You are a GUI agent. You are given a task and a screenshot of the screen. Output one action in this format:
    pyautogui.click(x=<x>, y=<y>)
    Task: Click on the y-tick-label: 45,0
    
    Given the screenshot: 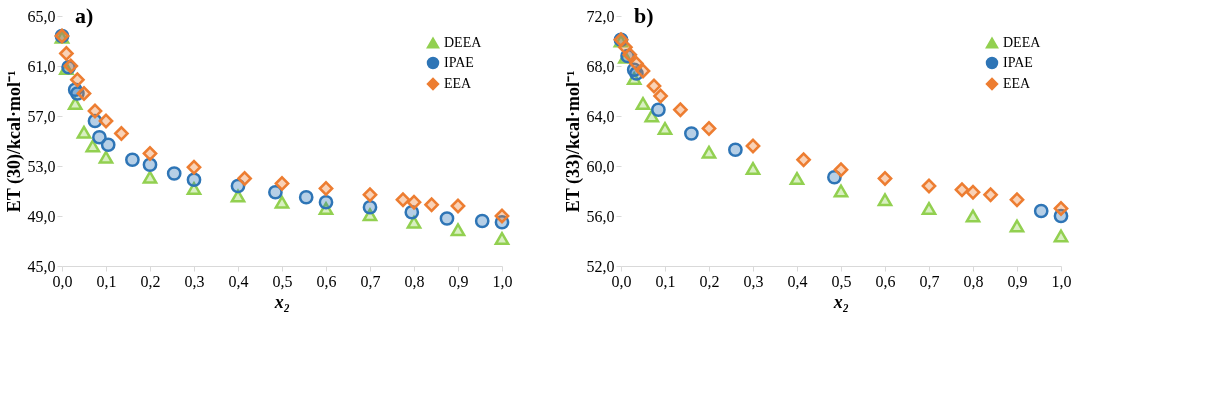 What is the action you would take?
    pyautogui.click(x=41, y=266)
    